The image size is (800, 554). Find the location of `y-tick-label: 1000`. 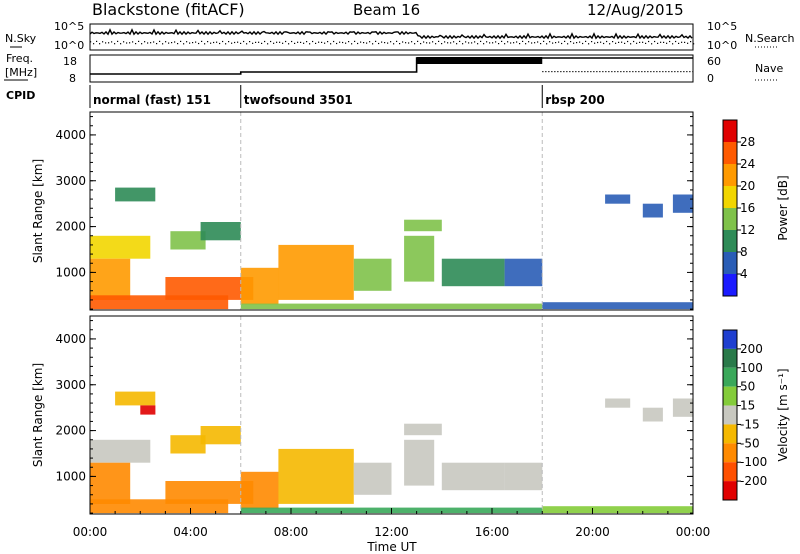

y-tick-label: 1000 is located at coordinates (70, 476).